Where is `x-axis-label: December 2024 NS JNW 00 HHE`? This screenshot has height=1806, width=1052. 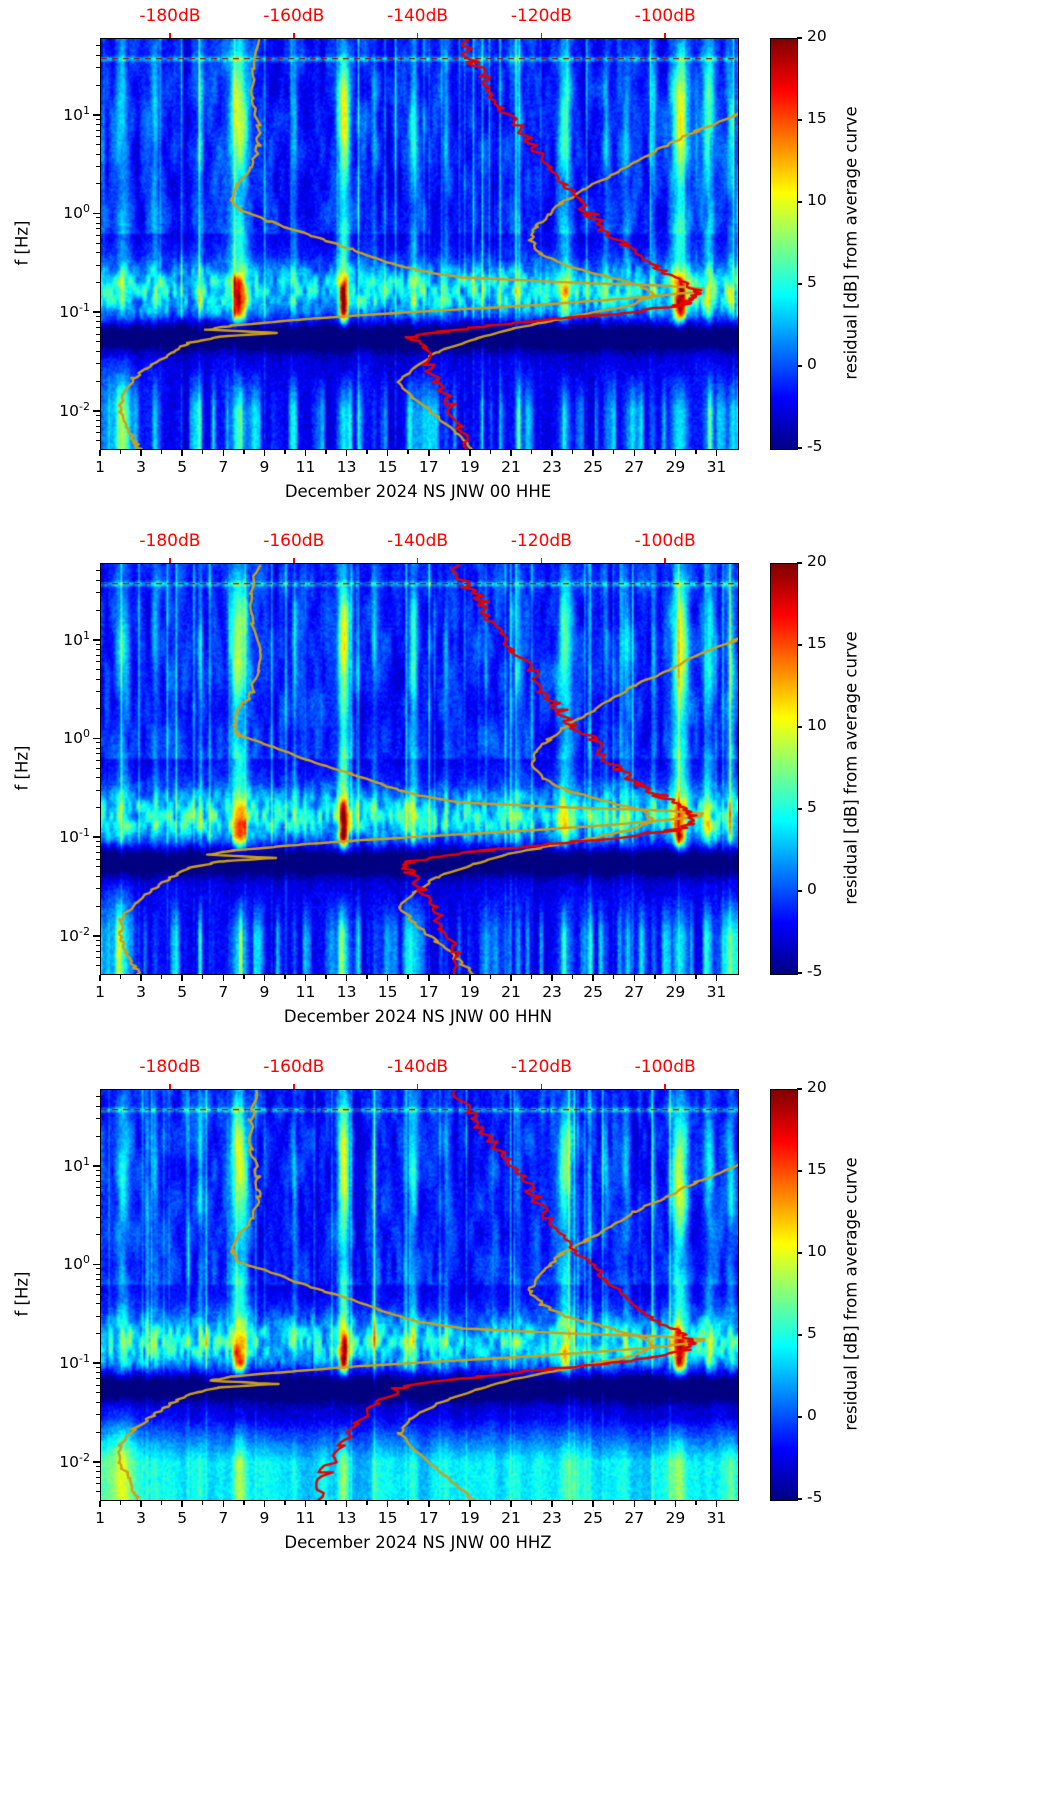
x-axis-label: December 2024 NS JNW 00 HHE is located at coordinates (418, 491).